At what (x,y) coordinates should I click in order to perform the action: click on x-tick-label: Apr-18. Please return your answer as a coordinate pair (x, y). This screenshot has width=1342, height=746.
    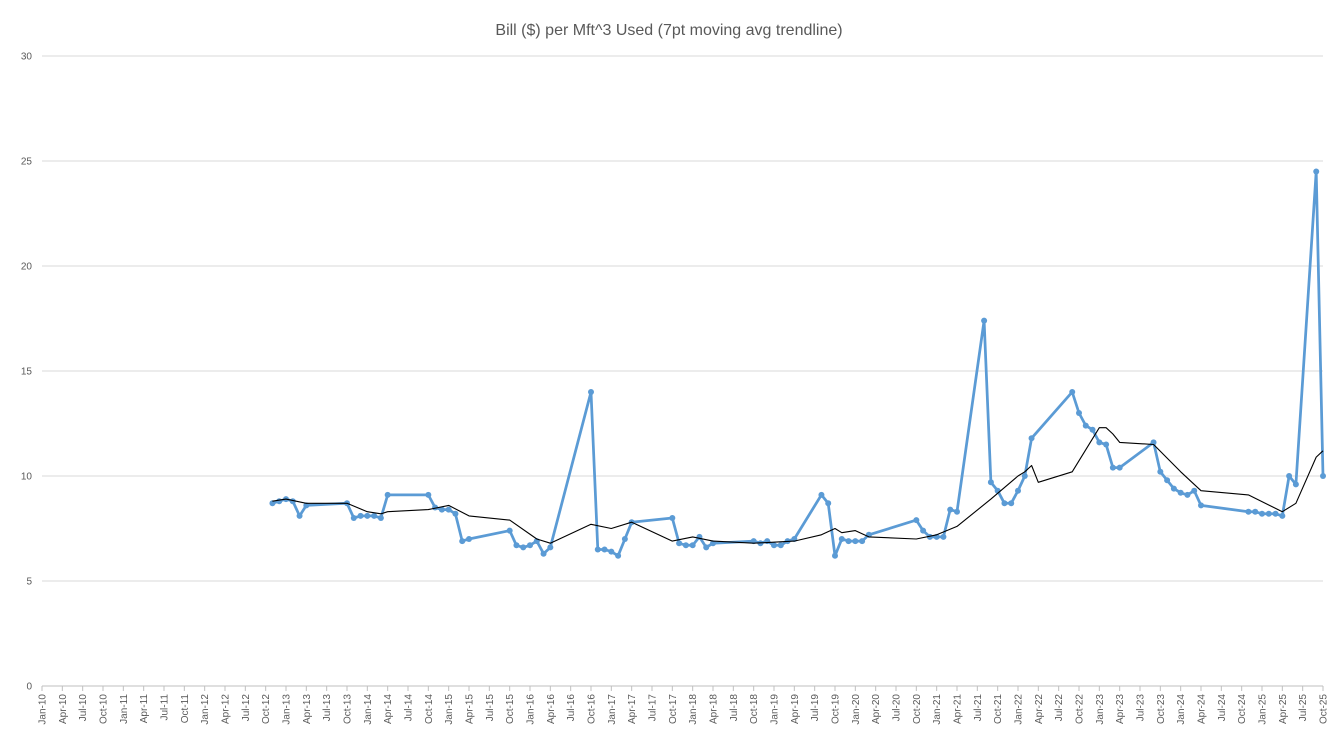
    Looking at the image, I should click on (714, 709).